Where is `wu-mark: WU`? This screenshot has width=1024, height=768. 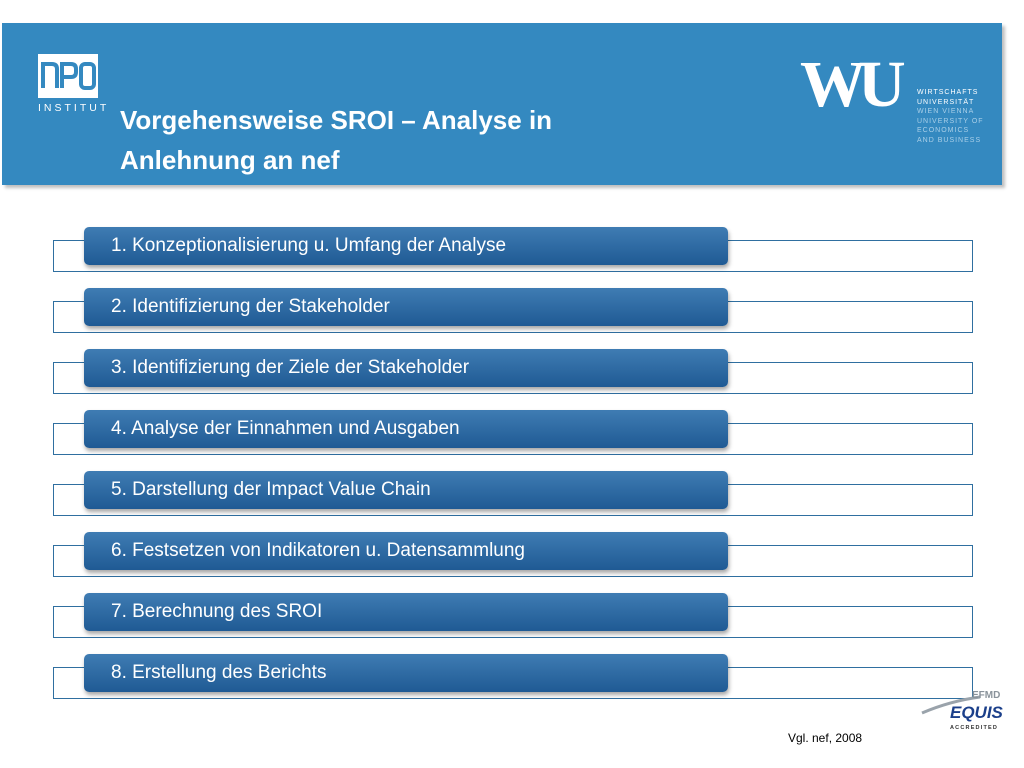
wu-mark: WU is located at coordinates (856, 84).